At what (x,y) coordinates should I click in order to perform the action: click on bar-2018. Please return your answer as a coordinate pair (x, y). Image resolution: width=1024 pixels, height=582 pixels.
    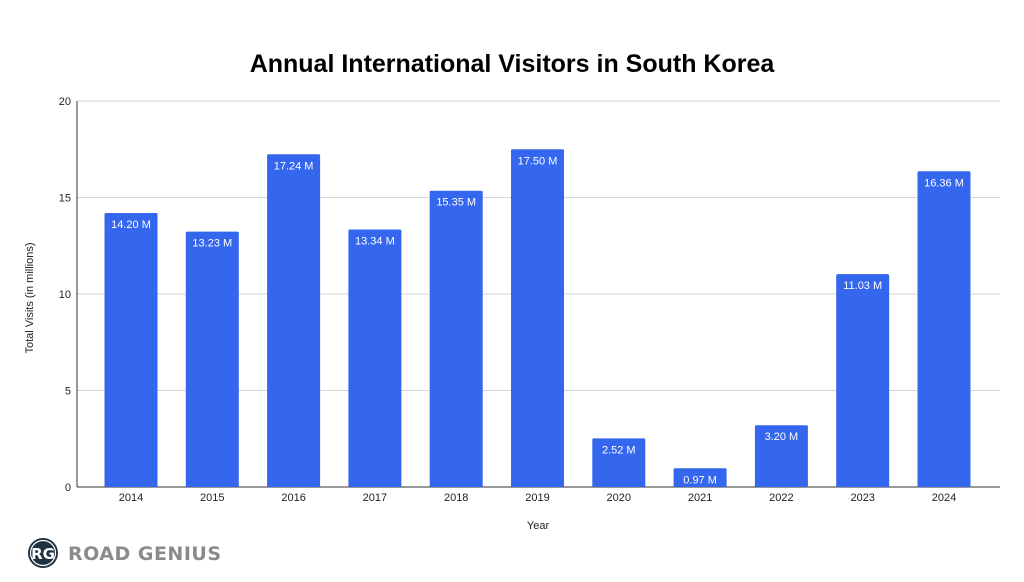
    Looking at the image, I should click on (456, 338).